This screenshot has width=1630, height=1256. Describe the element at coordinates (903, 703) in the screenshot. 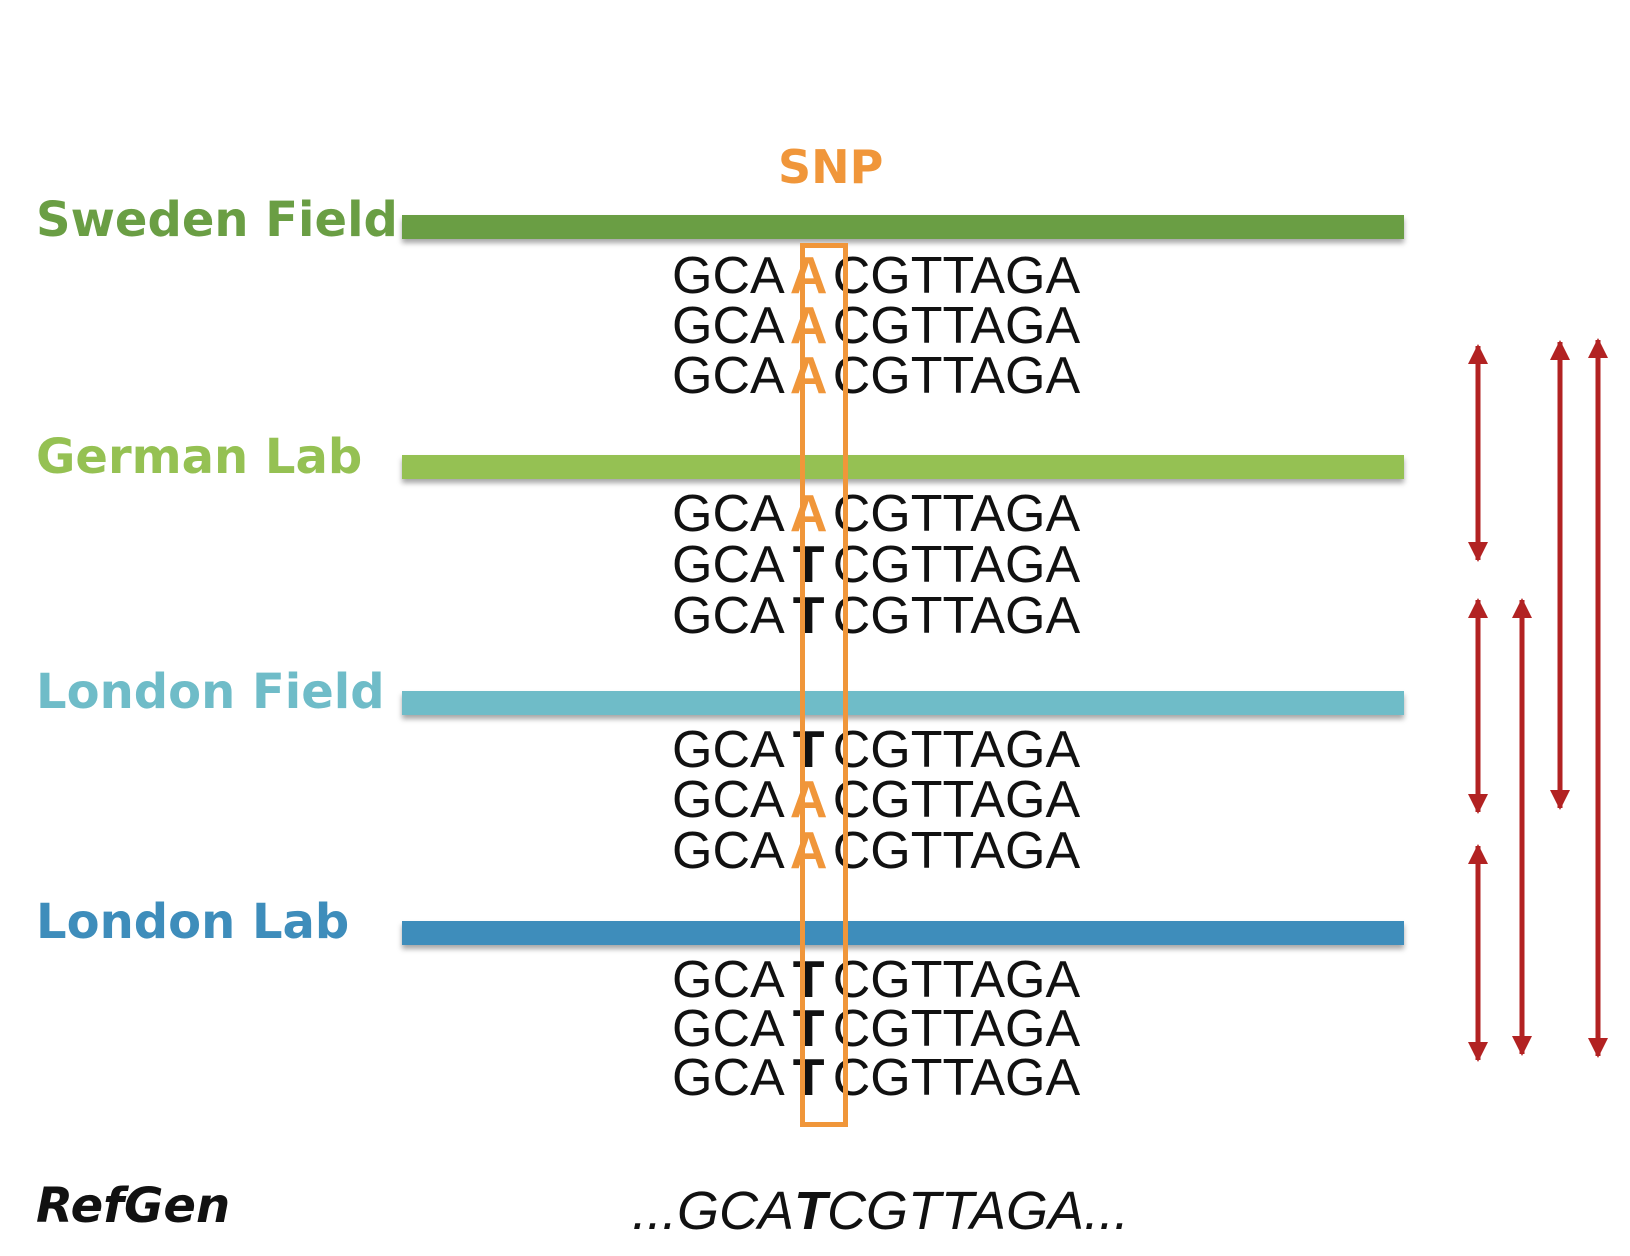

I see `group-bar-london-field` at that location.